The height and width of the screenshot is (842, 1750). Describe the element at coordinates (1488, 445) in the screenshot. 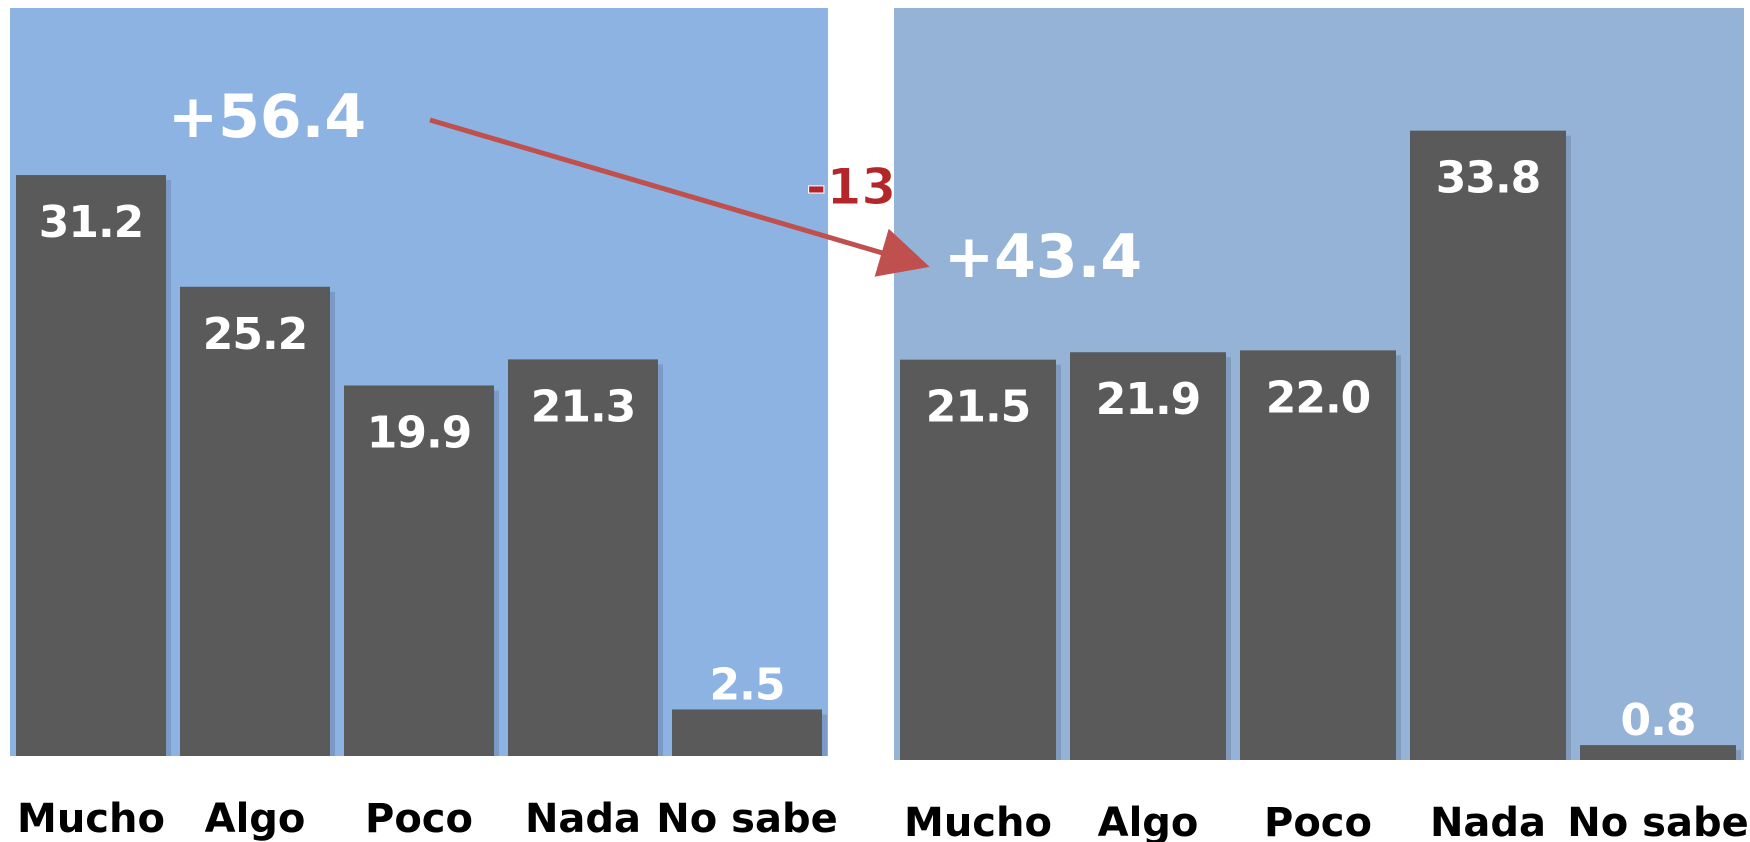

I see `right-bar-nada` at that location.